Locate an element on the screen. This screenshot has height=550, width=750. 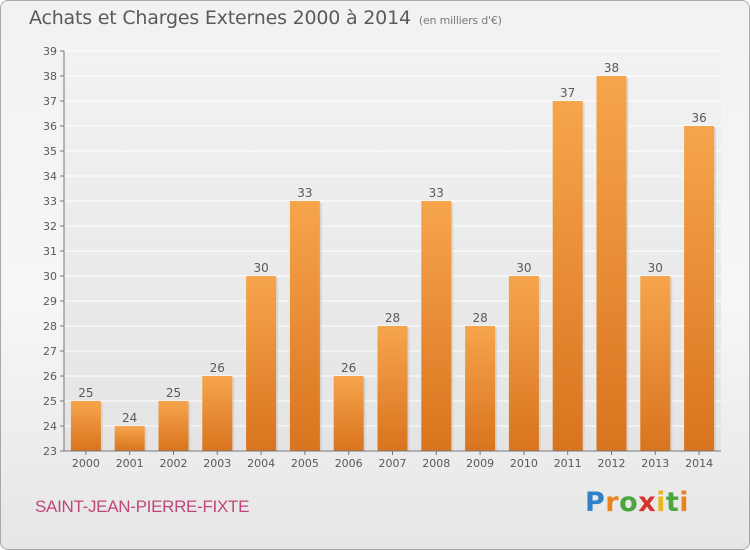
bar-2014 is located at coordinates (699, 288).